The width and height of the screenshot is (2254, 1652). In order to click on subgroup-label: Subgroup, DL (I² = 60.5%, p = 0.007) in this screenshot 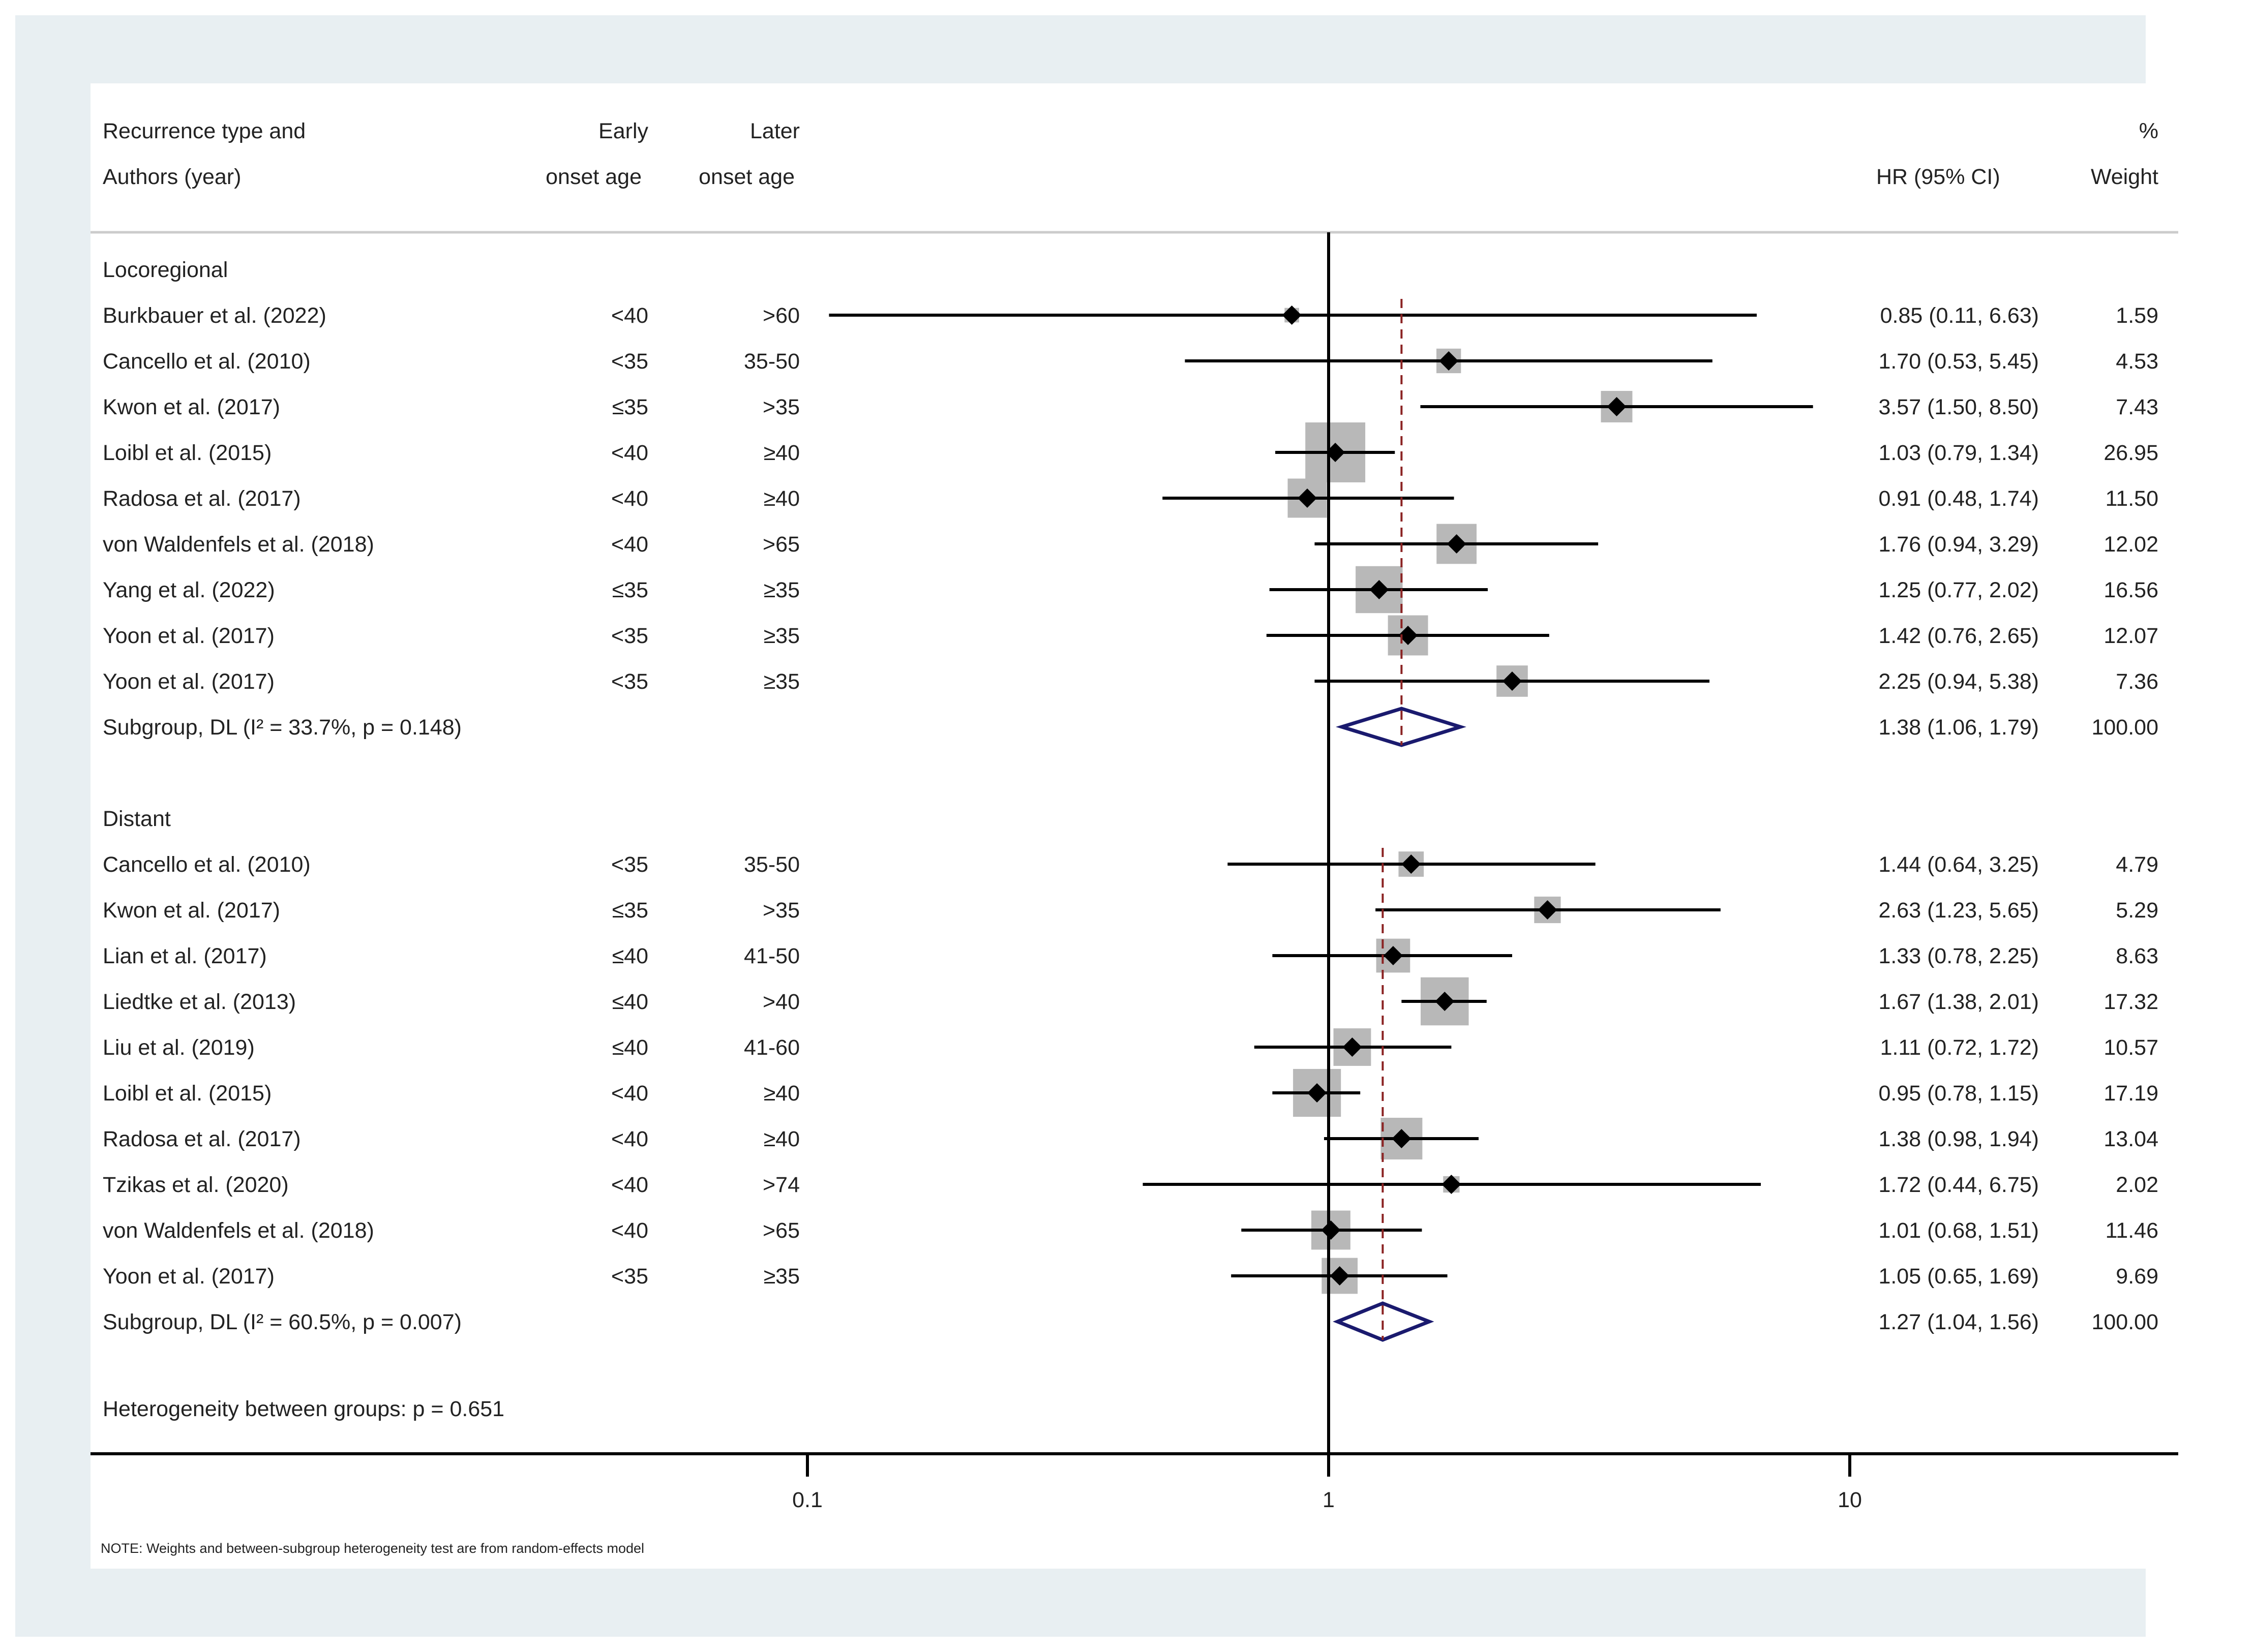, I will do `click(282, 1322)`.